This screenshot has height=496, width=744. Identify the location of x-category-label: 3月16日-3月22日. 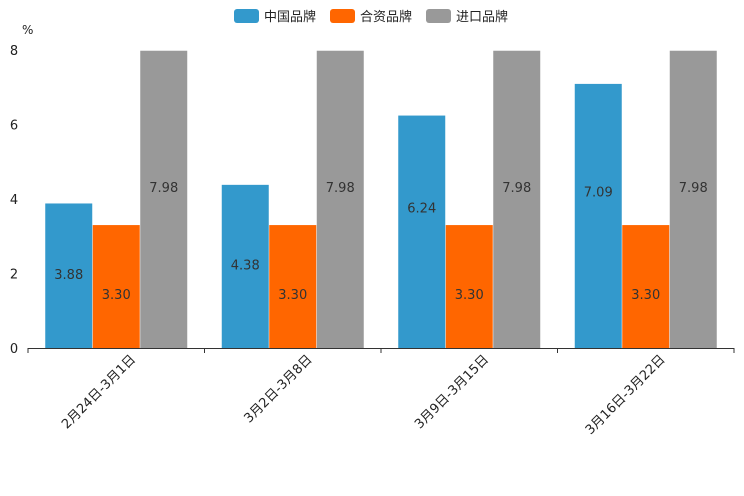
(626, 395).